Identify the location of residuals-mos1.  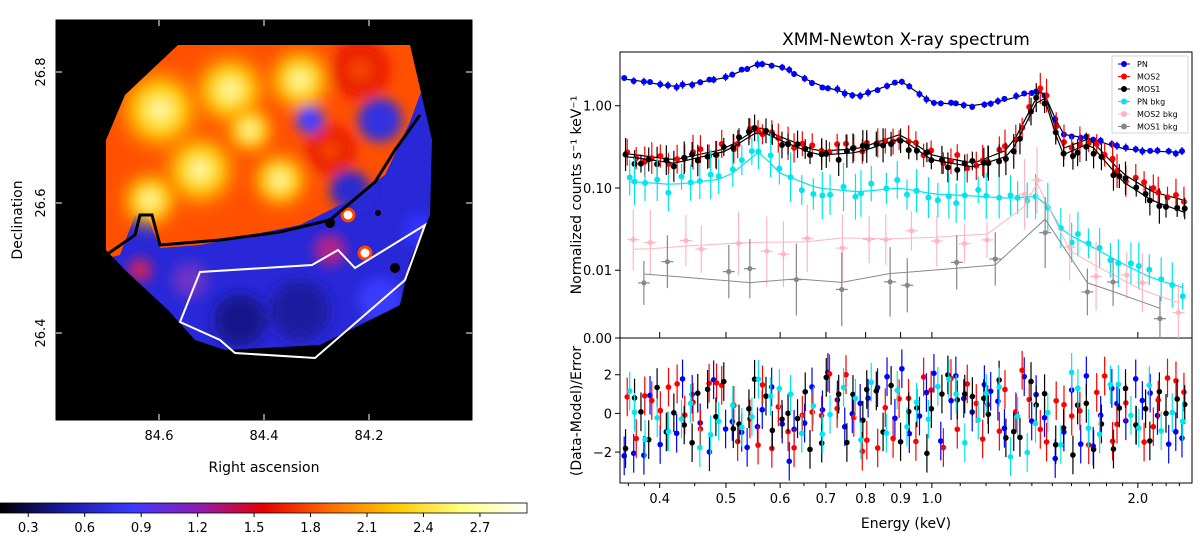
(905, 415).